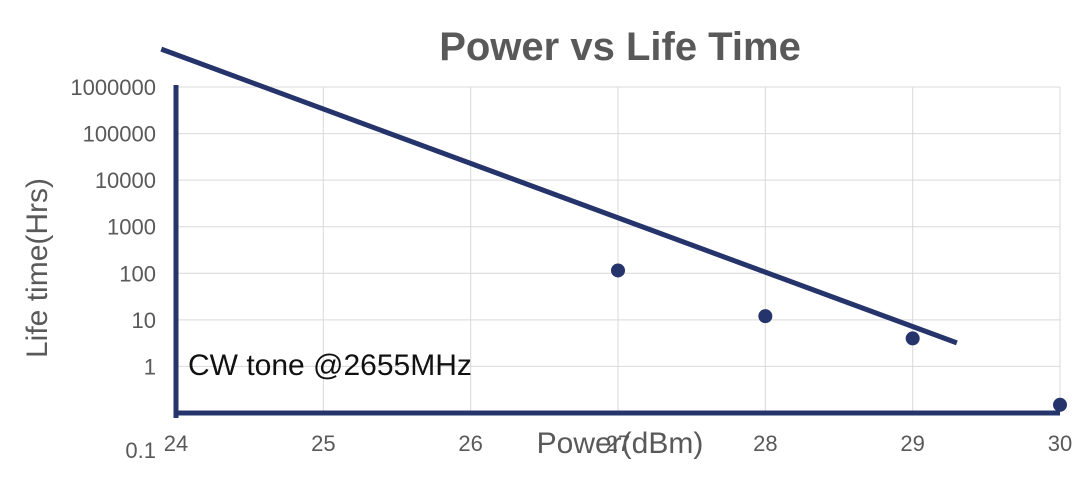 Image resolution: width=1091 pixels, height=490 pixels. Describe the element at coordinates (113, 87) in the screenshot. I see `y-tick-label: 1000000` at that location.